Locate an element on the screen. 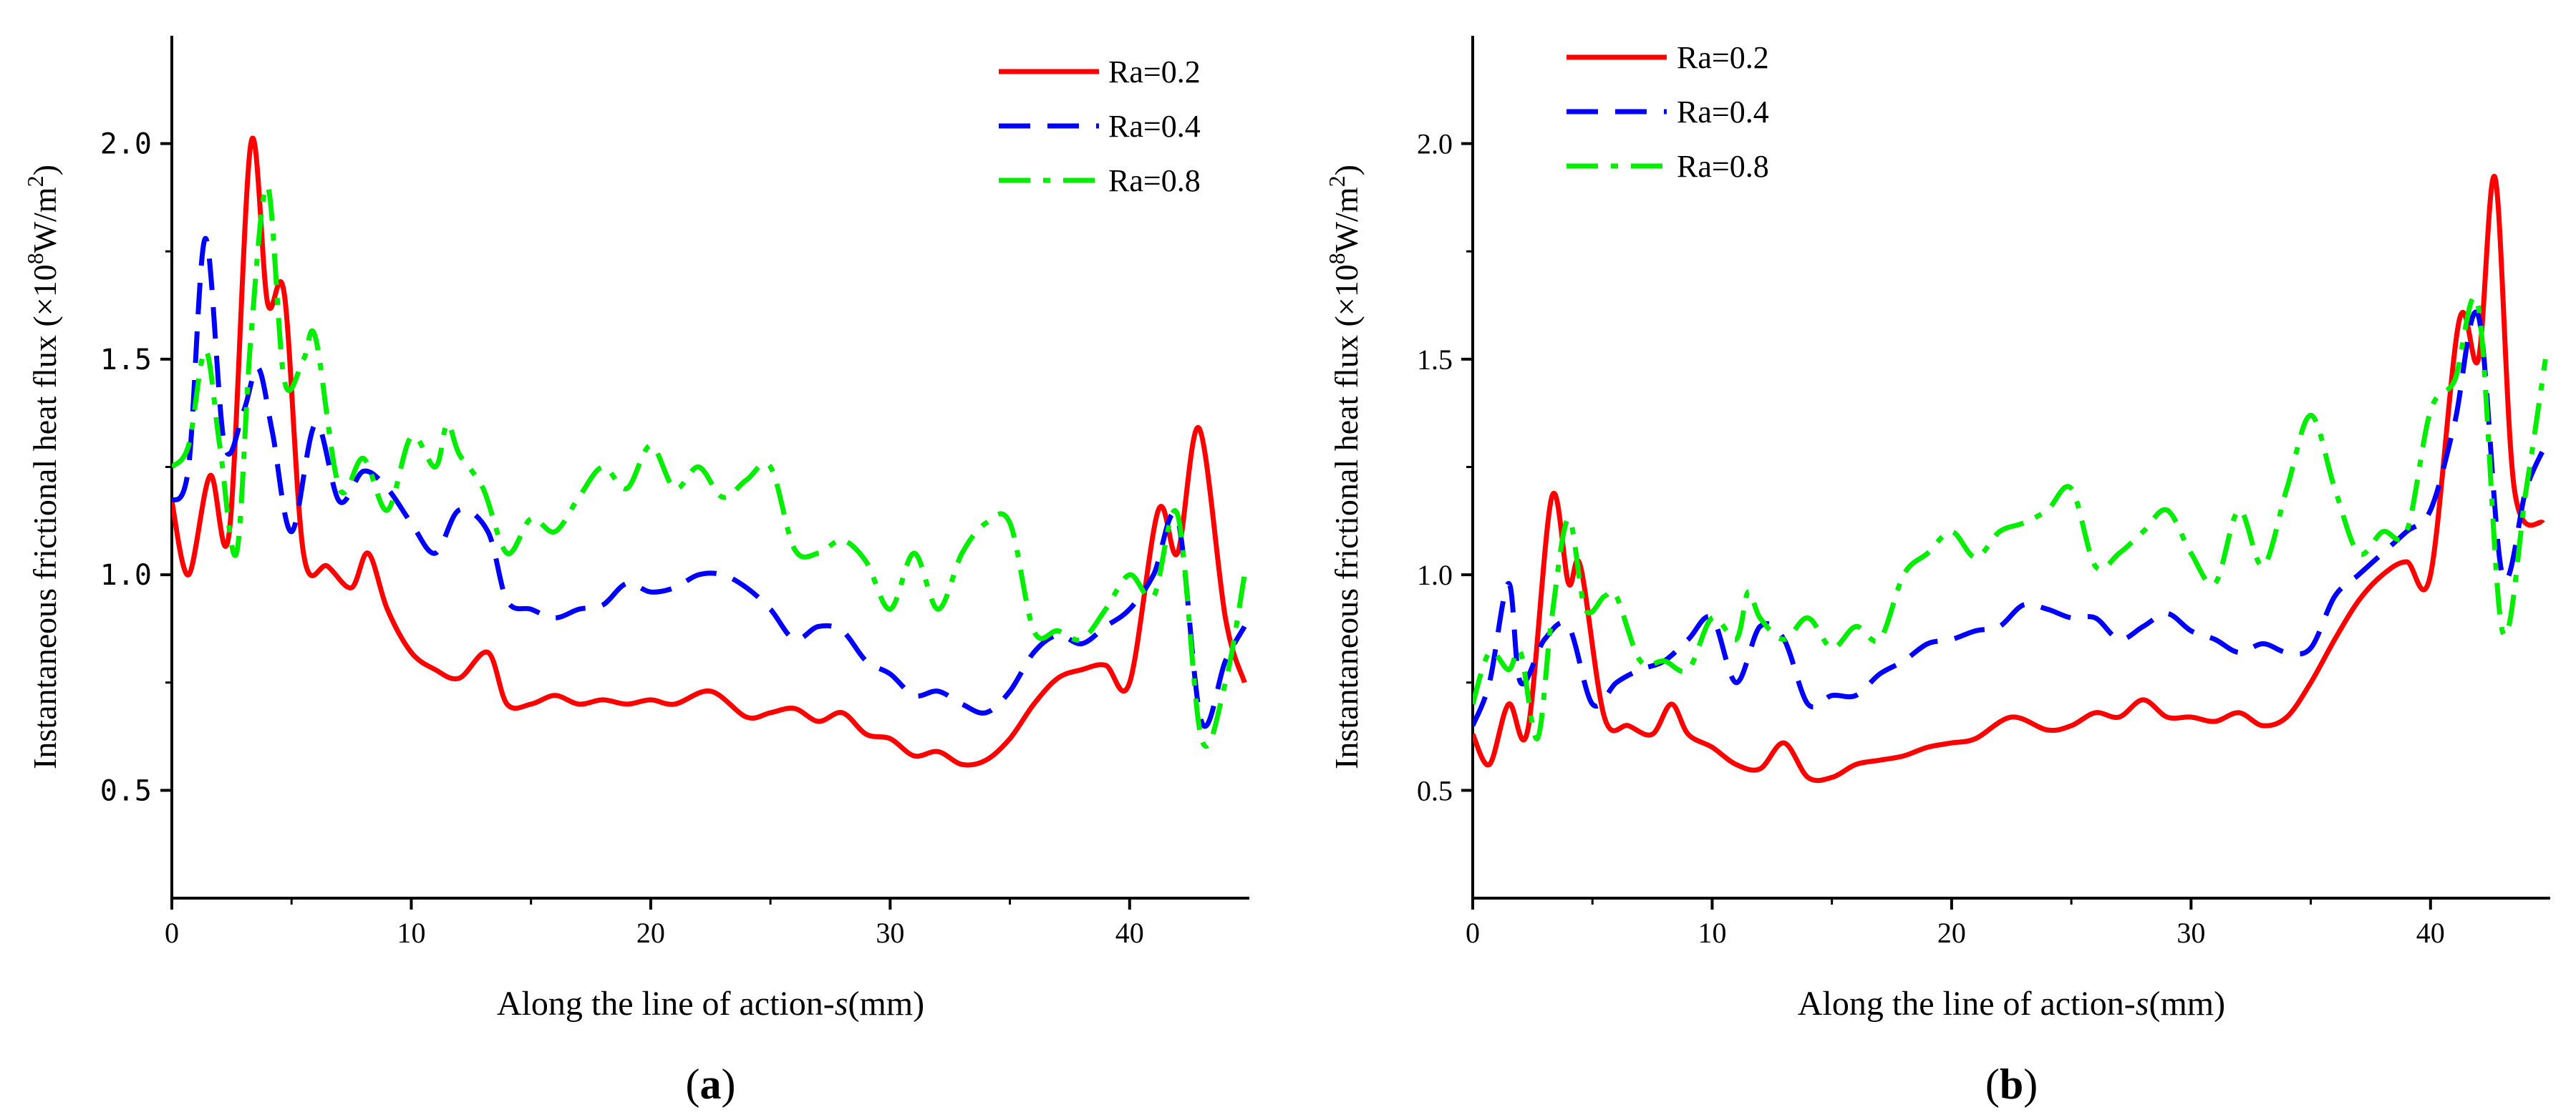 The height and width of the screenshot is (1120, 2576). panel-label: (b) is located at coordinates (2012, 1084).